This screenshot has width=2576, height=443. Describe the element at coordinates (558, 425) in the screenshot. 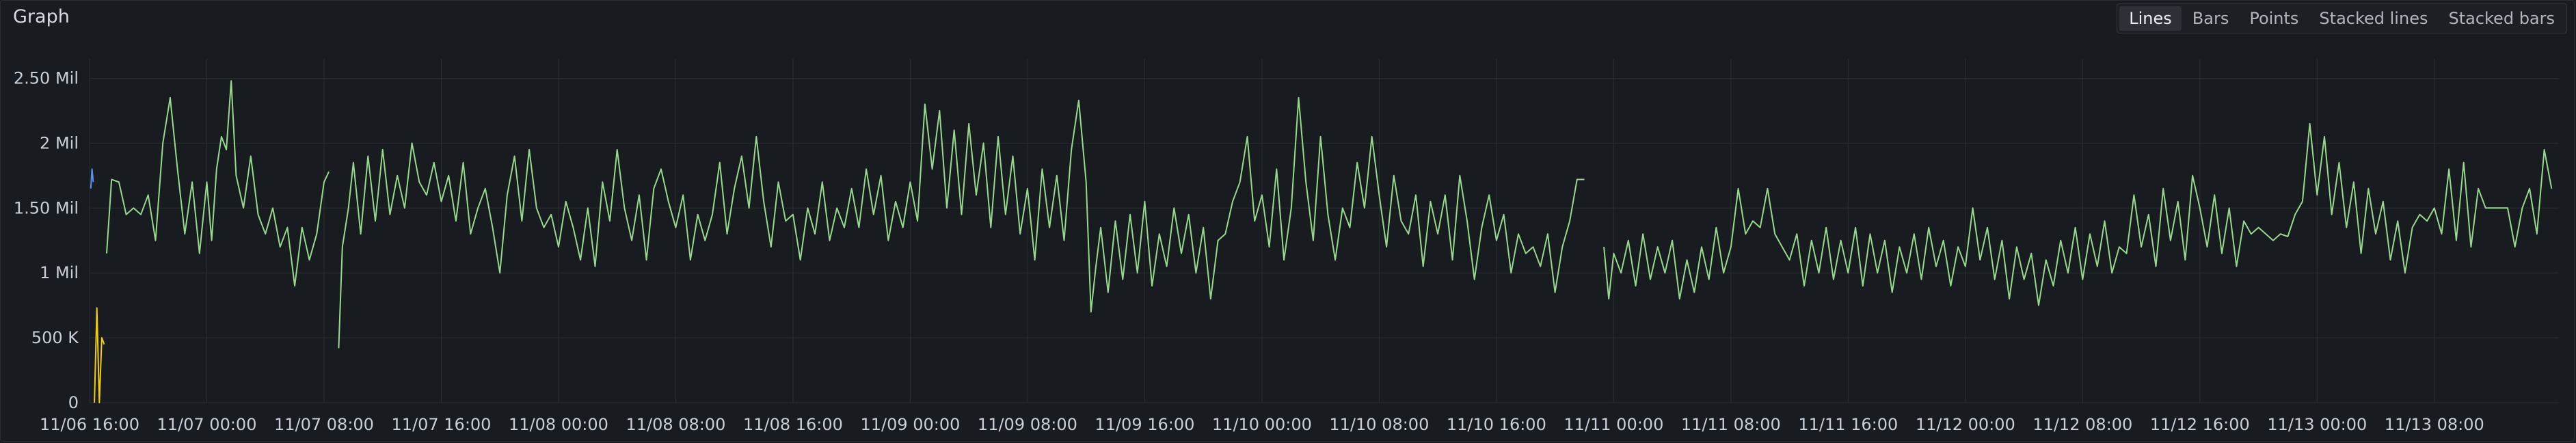

I see `x-tick-label: 11/08 00:00` at that location.